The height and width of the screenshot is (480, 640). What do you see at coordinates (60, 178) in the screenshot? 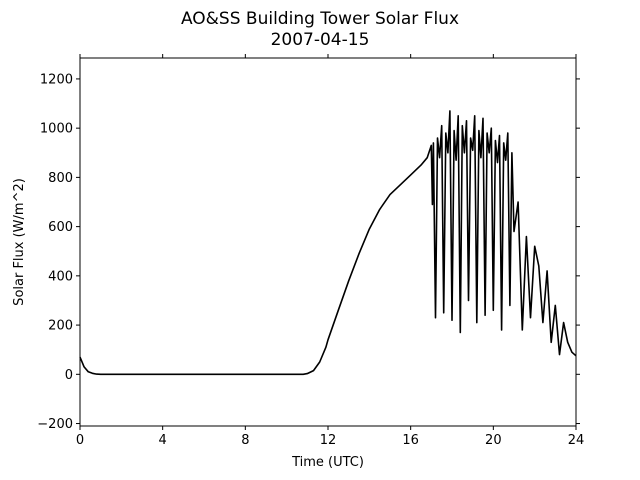
I see `y-tick-label: 800` at bounding box center [60, 178].